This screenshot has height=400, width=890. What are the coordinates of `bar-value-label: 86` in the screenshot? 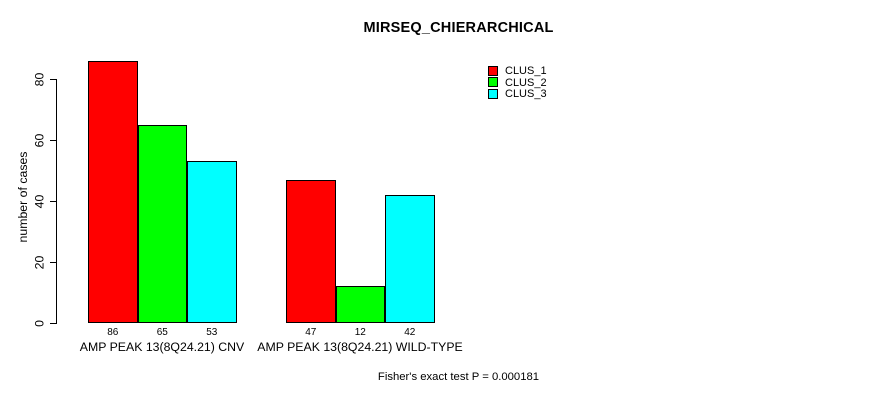 It's located at (113, 332).